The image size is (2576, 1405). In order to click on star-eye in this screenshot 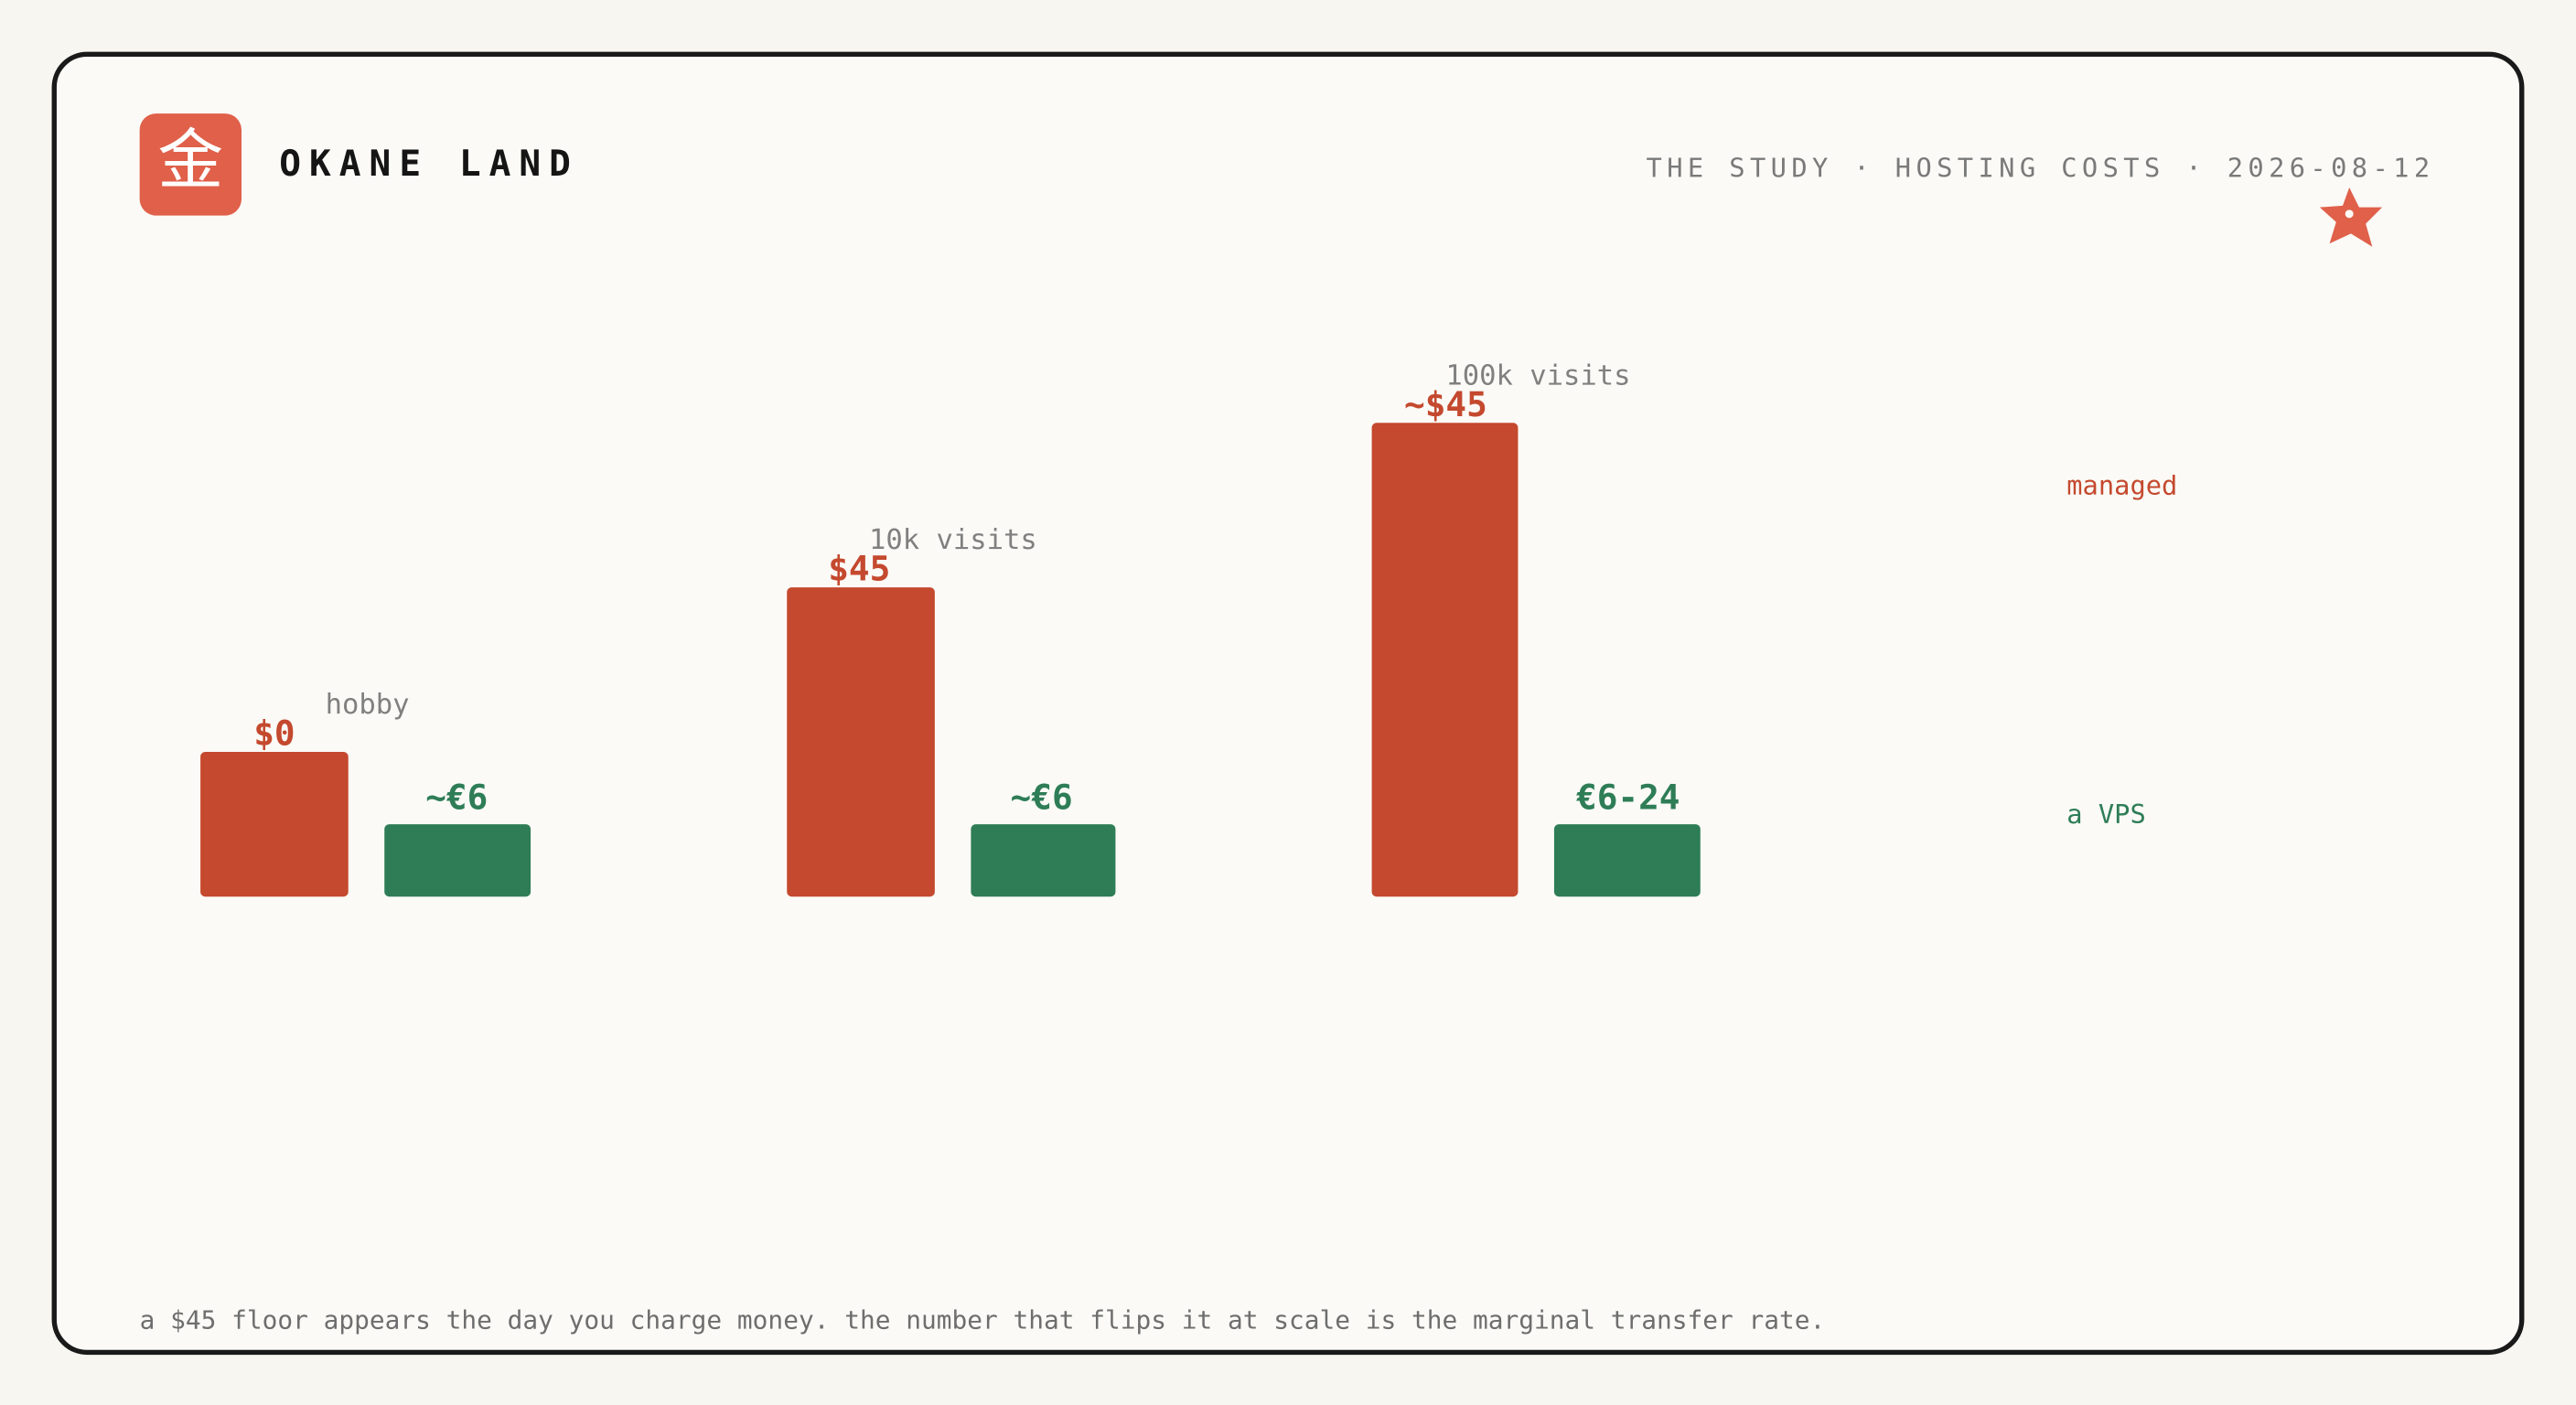, I will do `click(2349, 214)`.